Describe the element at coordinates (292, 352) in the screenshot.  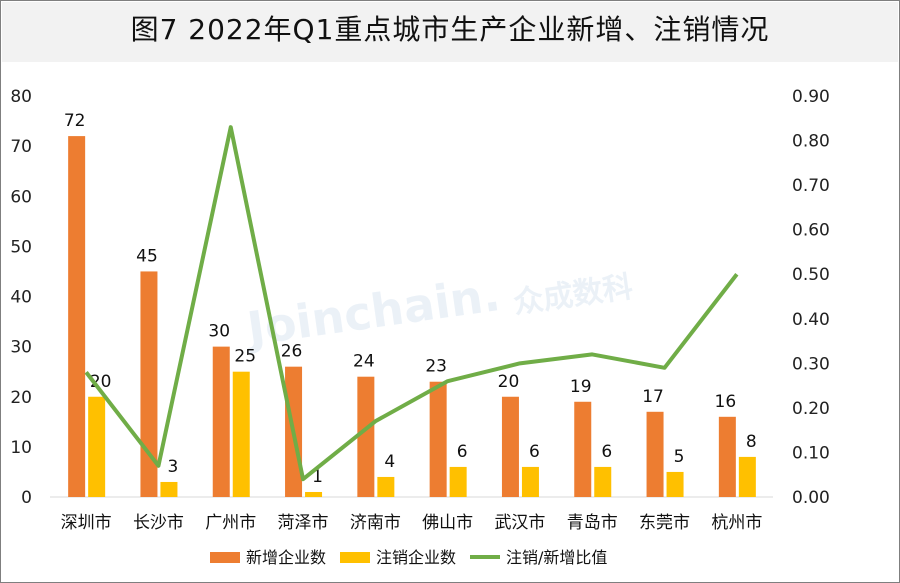
I see `data-label: 26` at that location.